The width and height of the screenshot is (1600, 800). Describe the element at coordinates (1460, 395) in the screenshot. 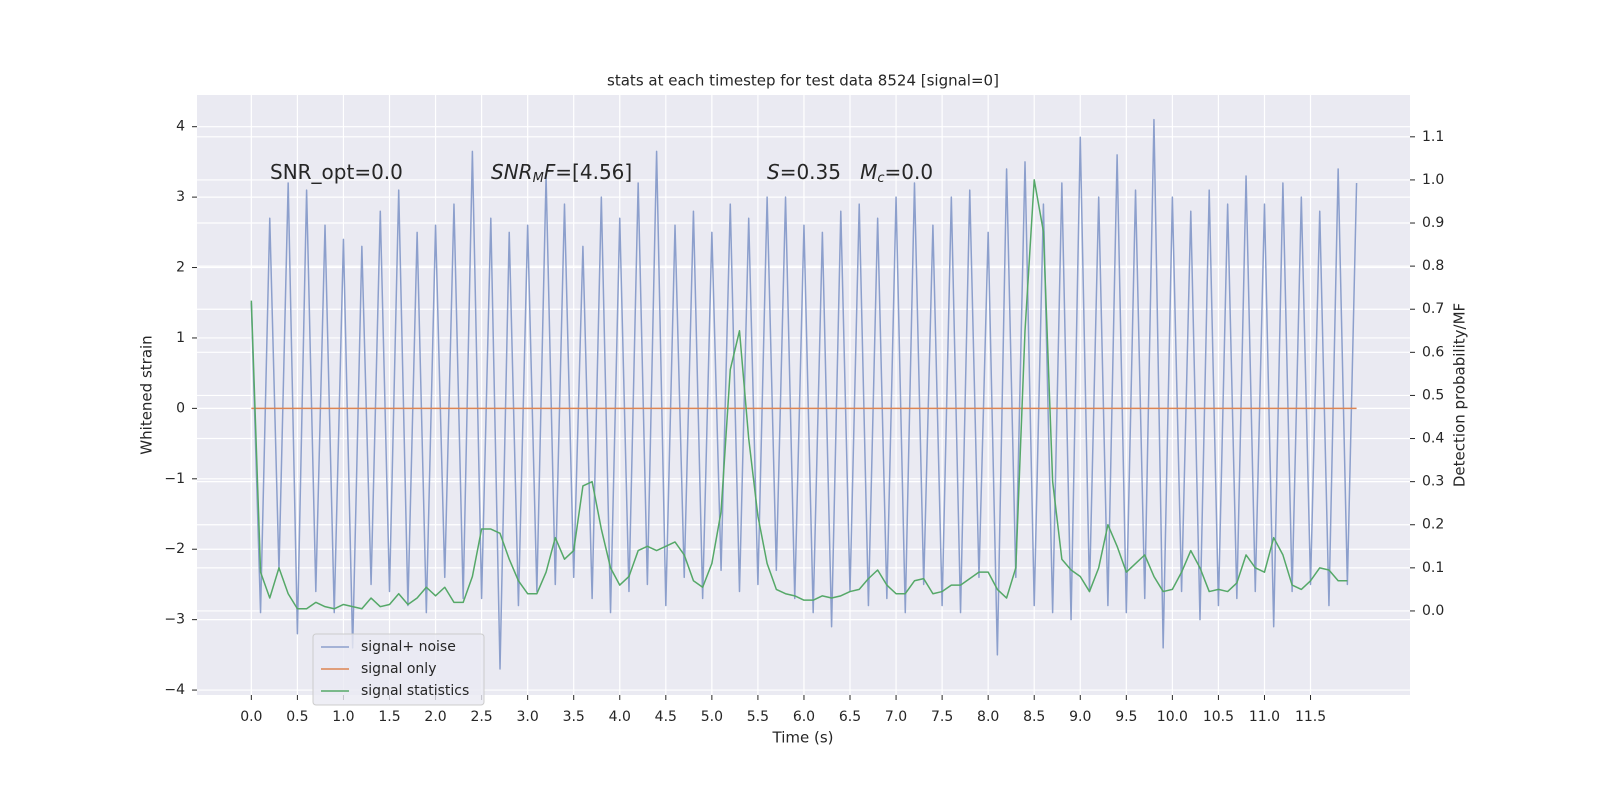

I see `y2-axis-label: Detection probability/MF` at that location.